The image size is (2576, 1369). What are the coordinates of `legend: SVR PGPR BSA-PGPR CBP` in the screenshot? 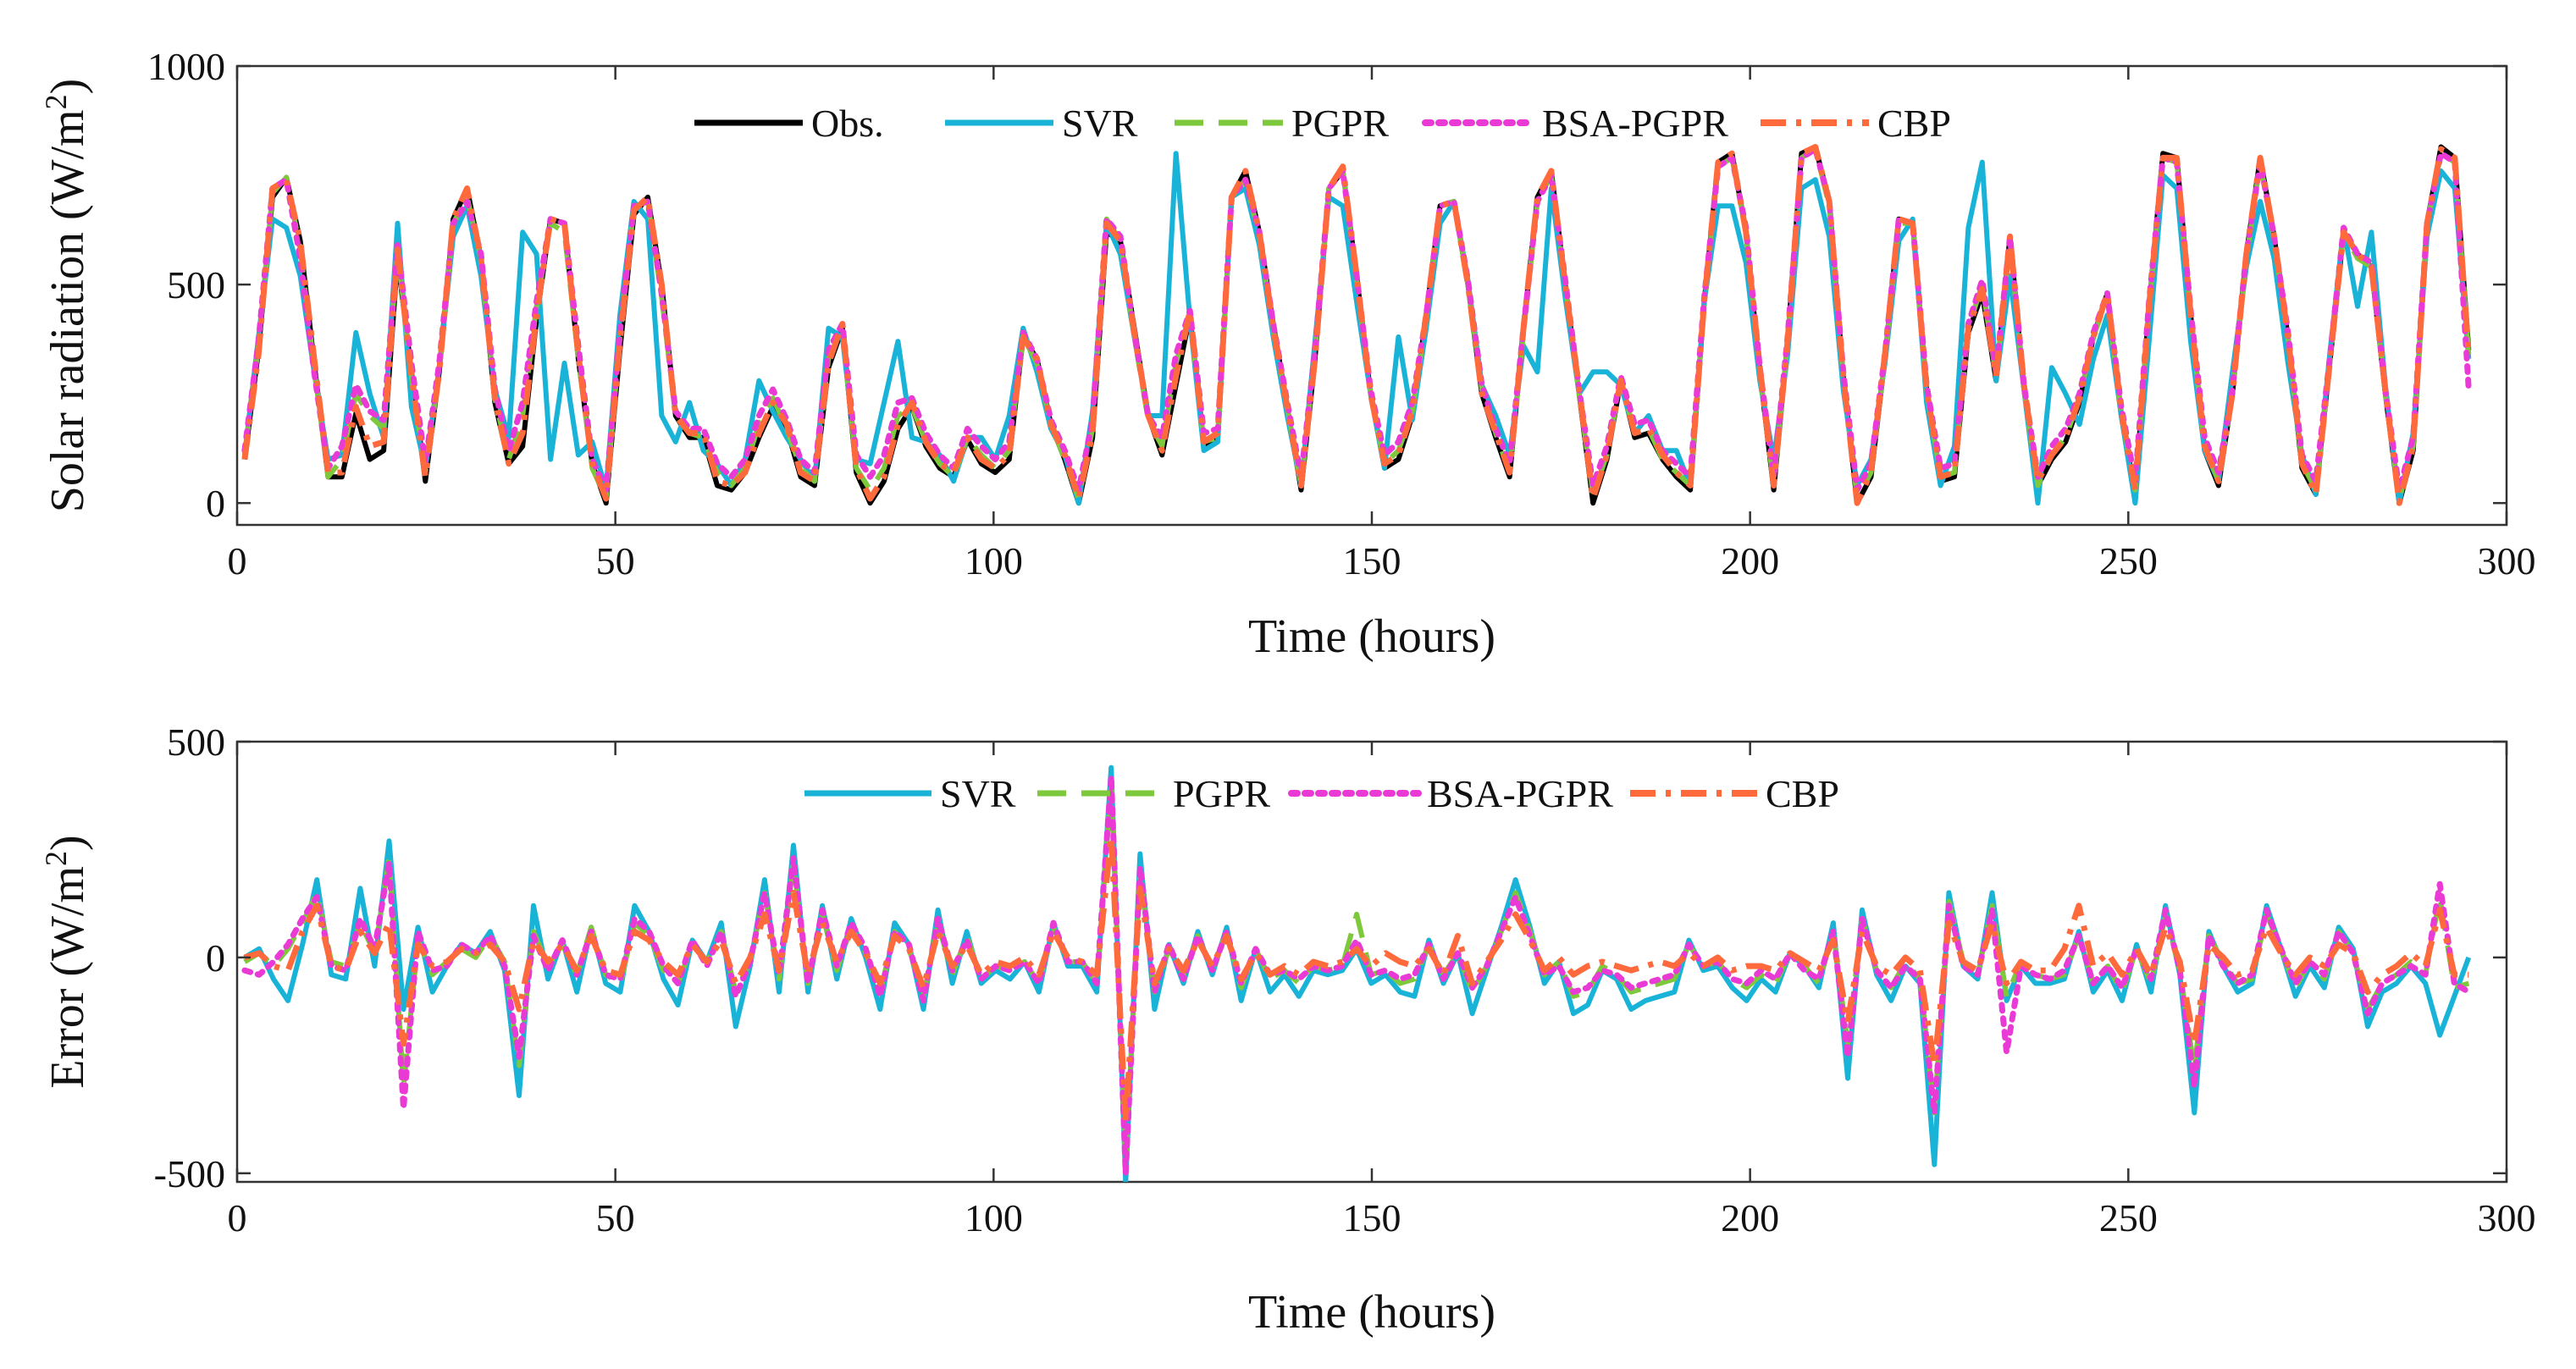 It's located at (1321, 793).